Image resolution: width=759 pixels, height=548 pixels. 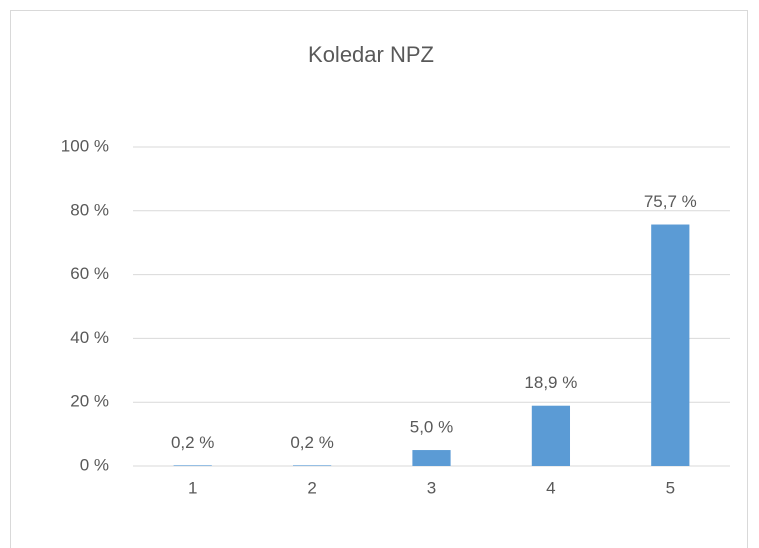 I want to click on x-tick-label: 3, so click(x=431, y=487).